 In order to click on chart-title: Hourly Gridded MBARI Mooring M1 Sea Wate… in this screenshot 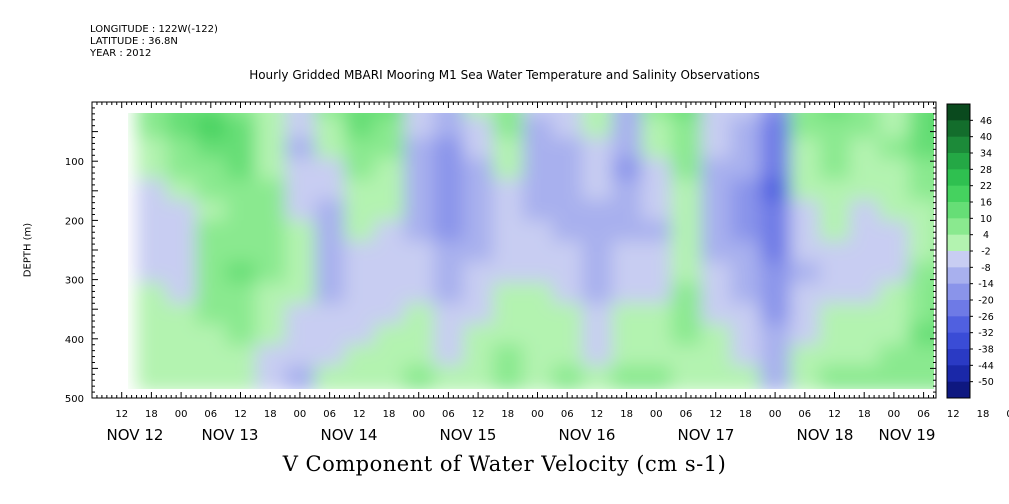, I will do `click(504, 75)`.